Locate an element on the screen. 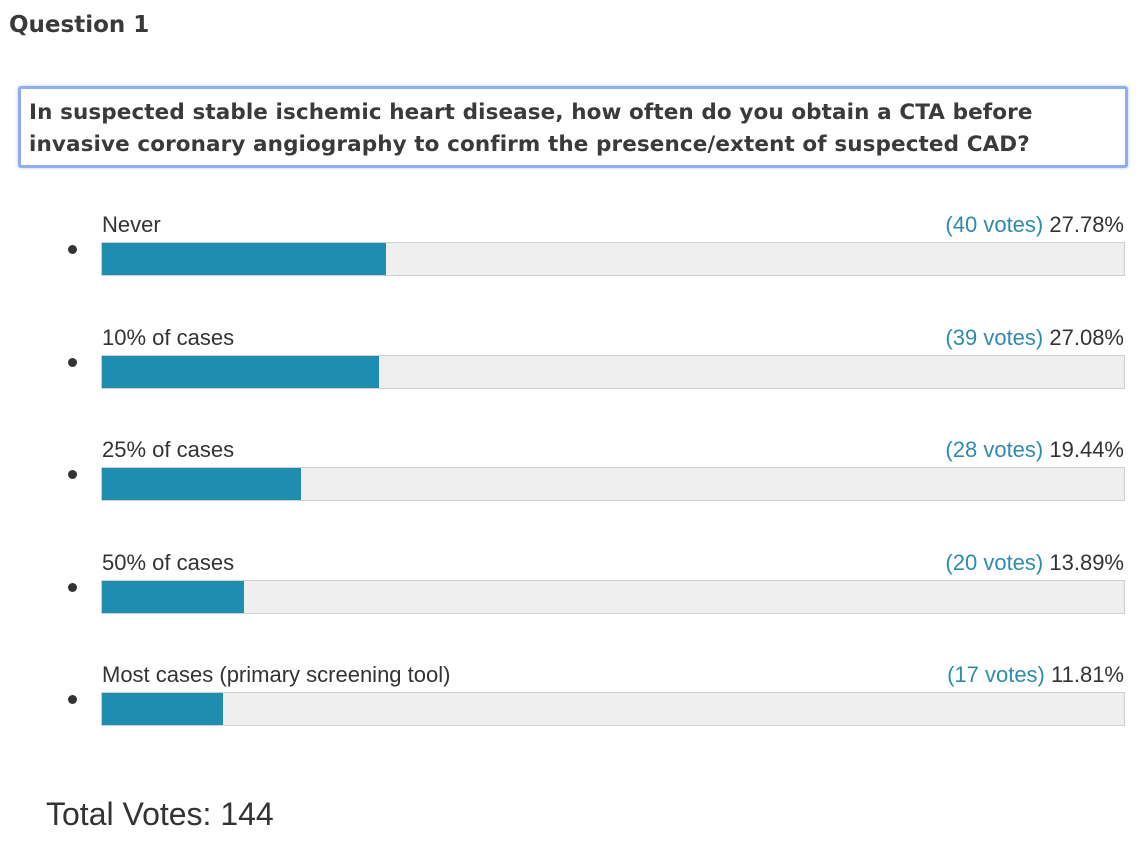  option-stats: (17 votes) 11.81% is located at coordinates (1035, 675).